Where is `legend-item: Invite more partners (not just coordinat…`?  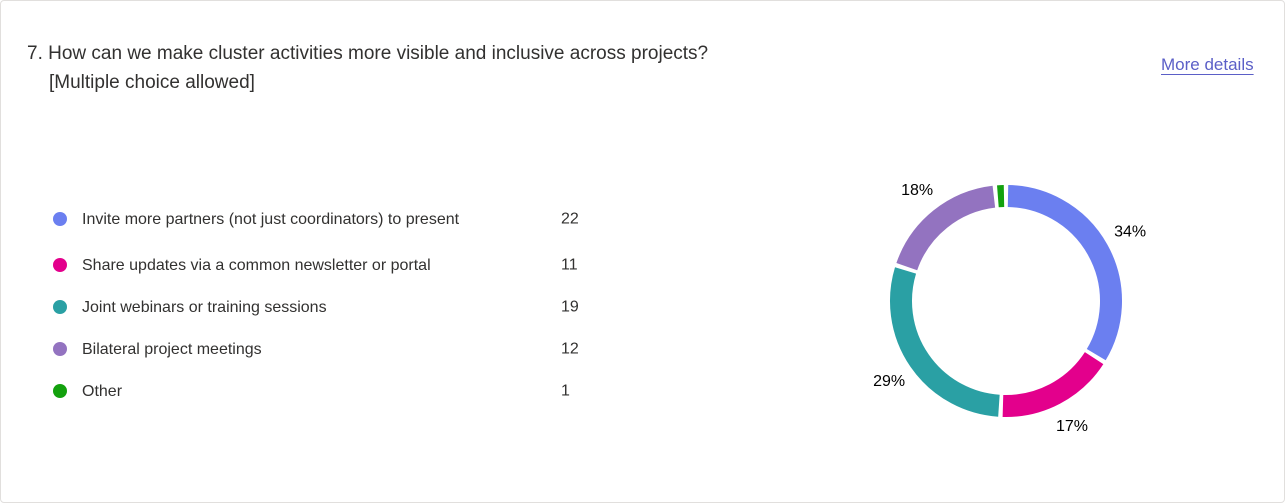
legend-item: Invite more partners (not just coordinat… is located at coordinates (333, 219).